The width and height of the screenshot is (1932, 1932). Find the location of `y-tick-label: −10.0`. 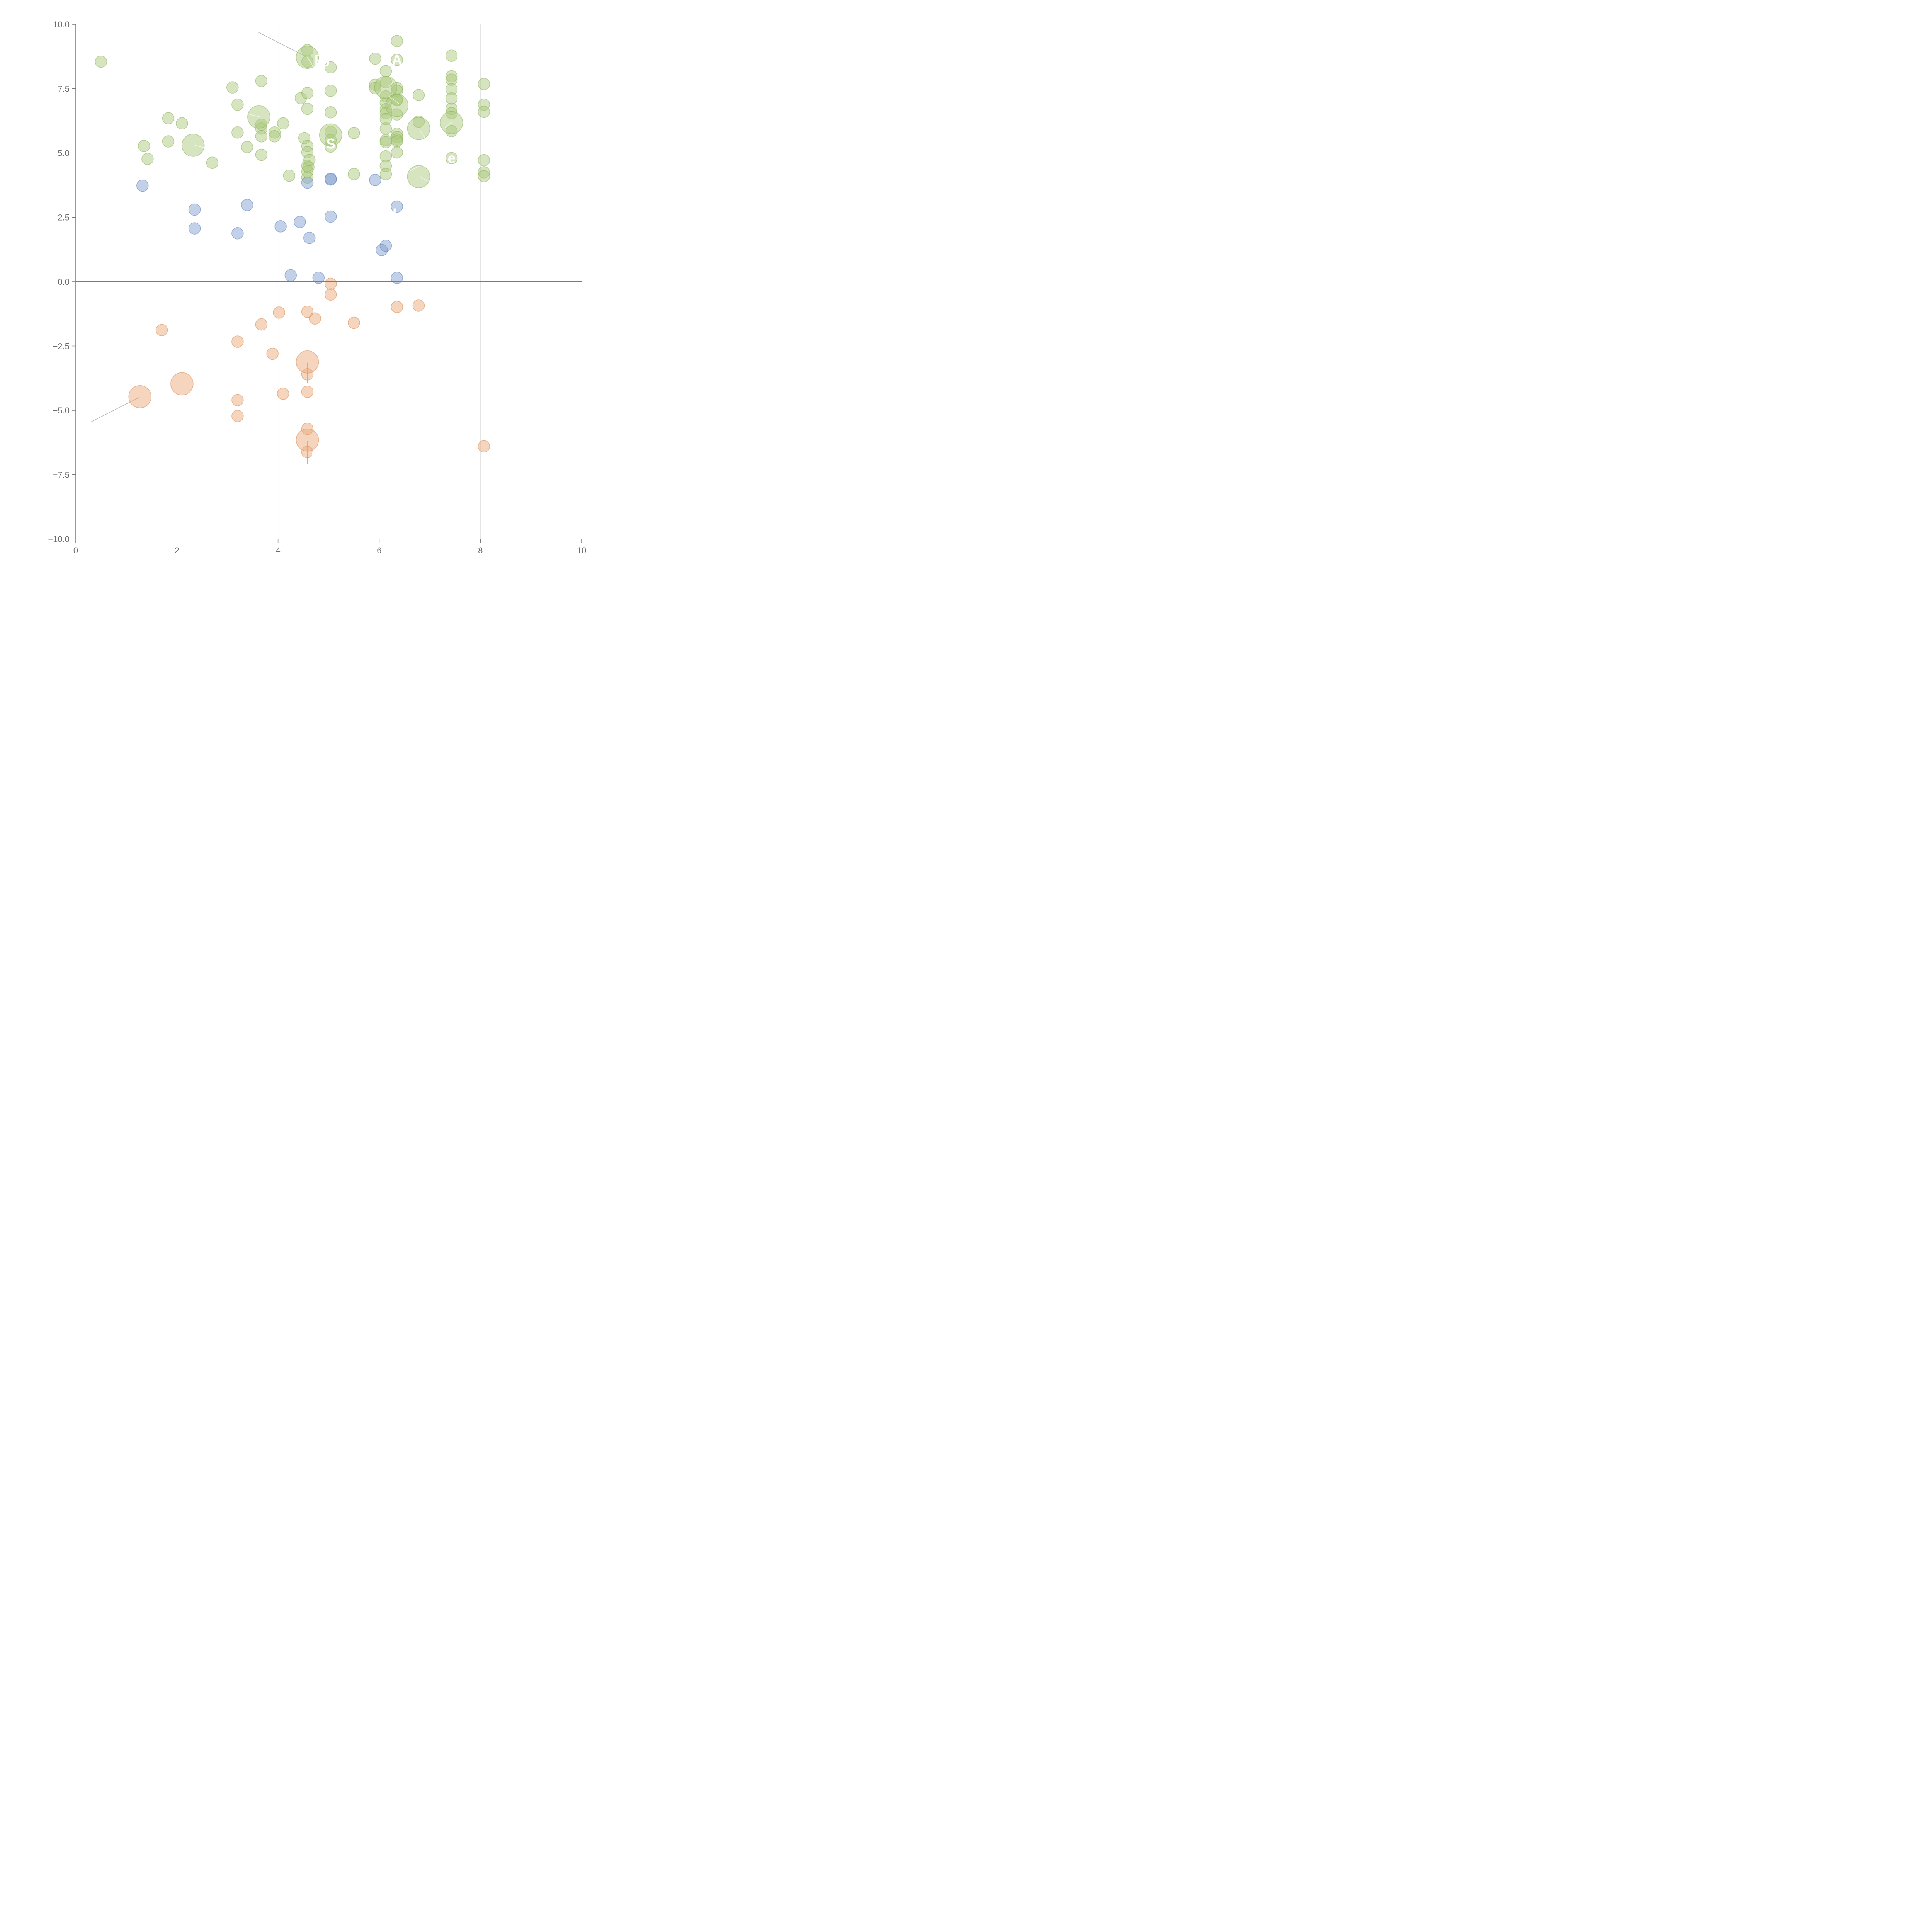

y-tick-label: −10.0 is located at coordinates (59, 539).